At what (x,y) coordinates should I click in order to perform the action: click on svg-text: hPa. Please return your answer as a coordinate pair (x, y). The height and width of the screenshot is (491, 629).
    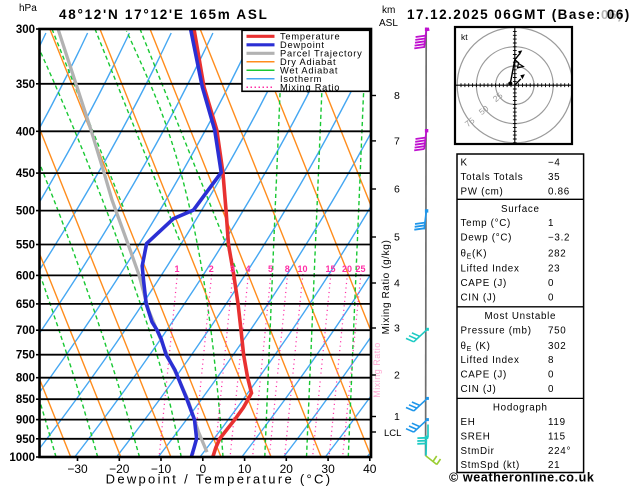
    Looking at the image, I should click on (28, 8).